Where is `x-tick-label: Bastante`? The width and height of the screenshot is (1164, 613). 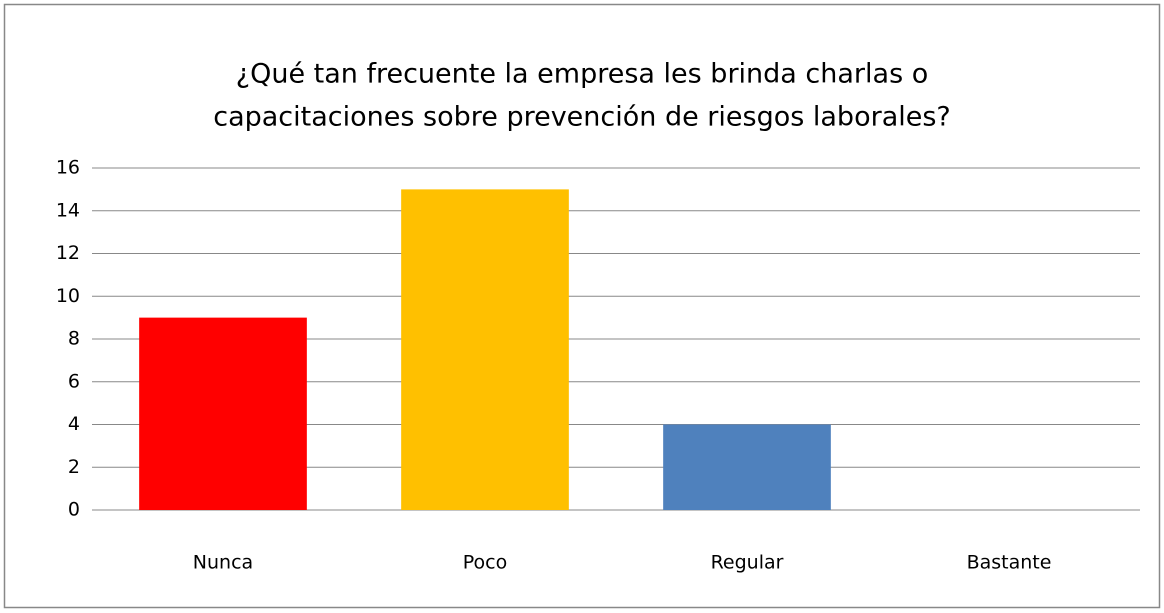 x-tick-label: Bastante is located at coordinates (1009, 563).